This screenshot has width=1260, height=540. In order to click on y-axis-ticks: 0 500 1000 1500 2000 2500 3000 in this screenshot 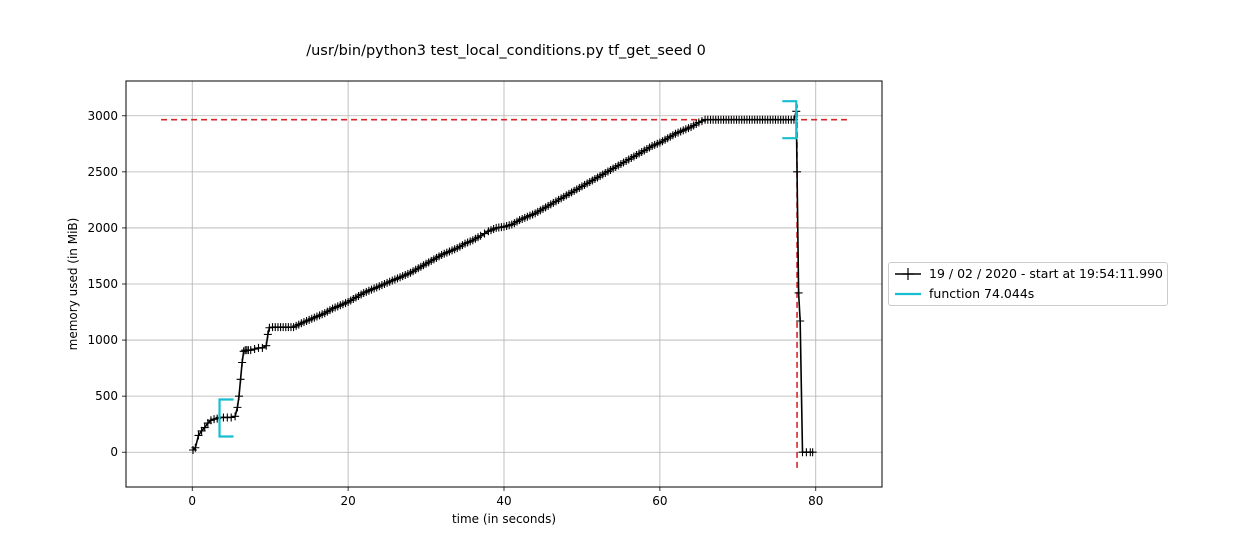, I will do `click(106, 284)`.